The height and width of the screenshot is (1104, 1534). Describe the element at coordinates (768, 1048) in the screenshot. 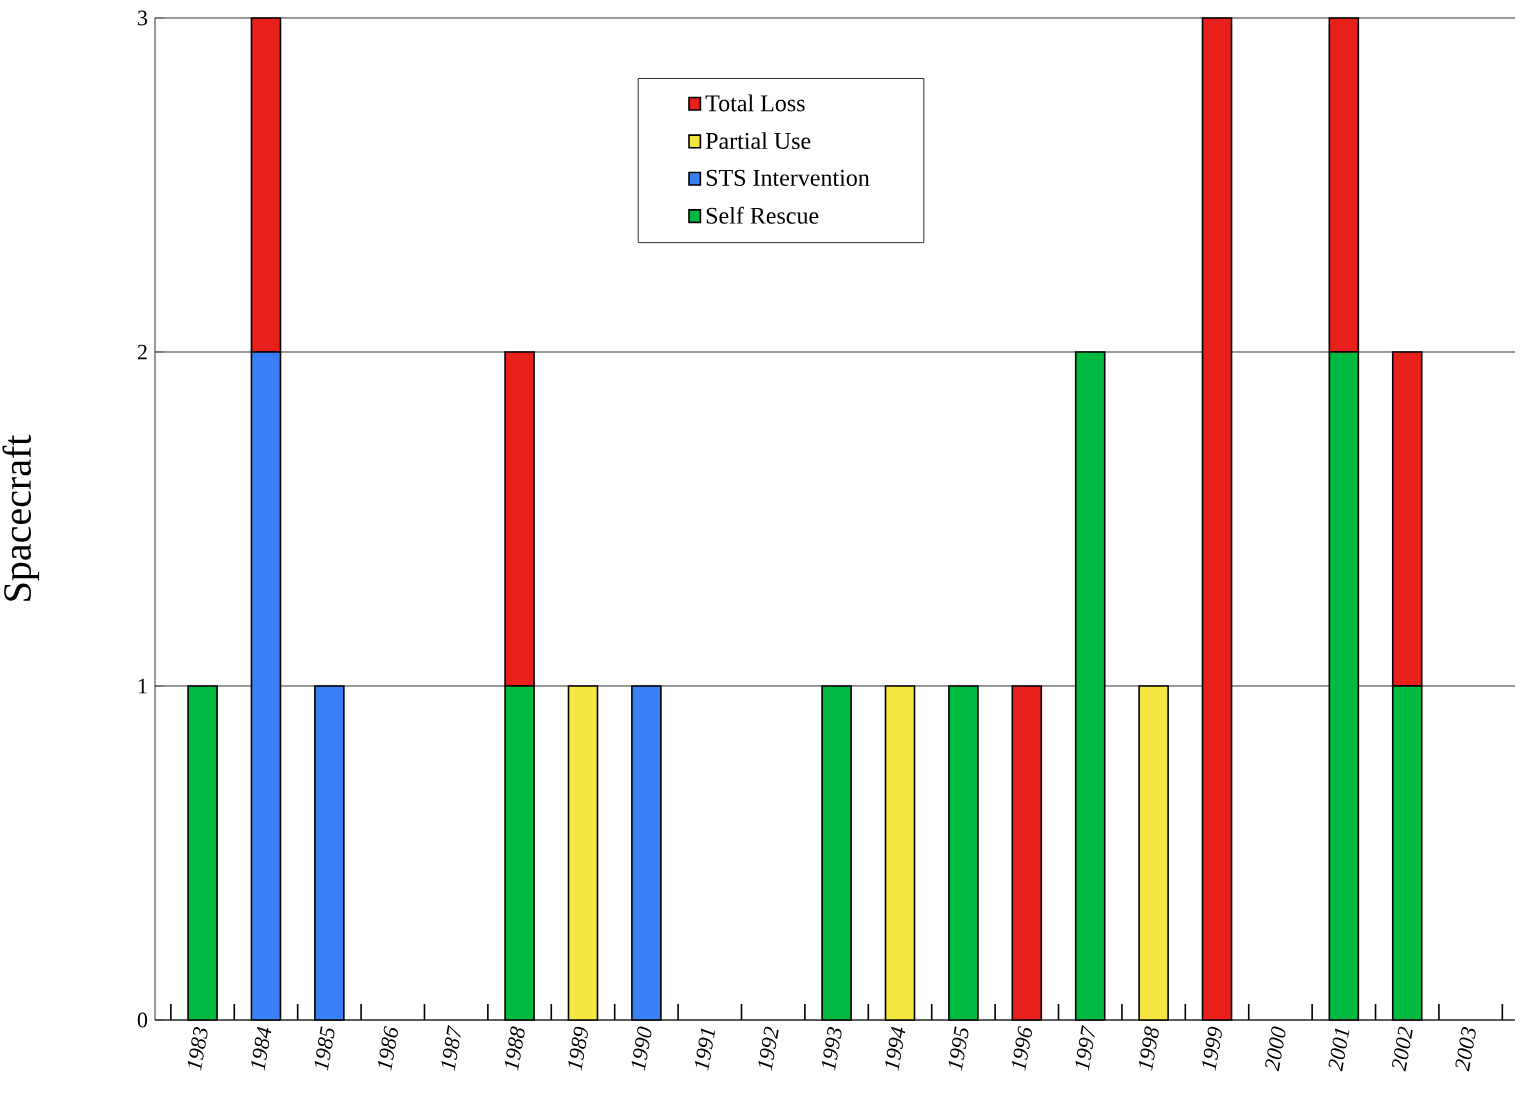

I see `x-tick-label: 1992` at that location.